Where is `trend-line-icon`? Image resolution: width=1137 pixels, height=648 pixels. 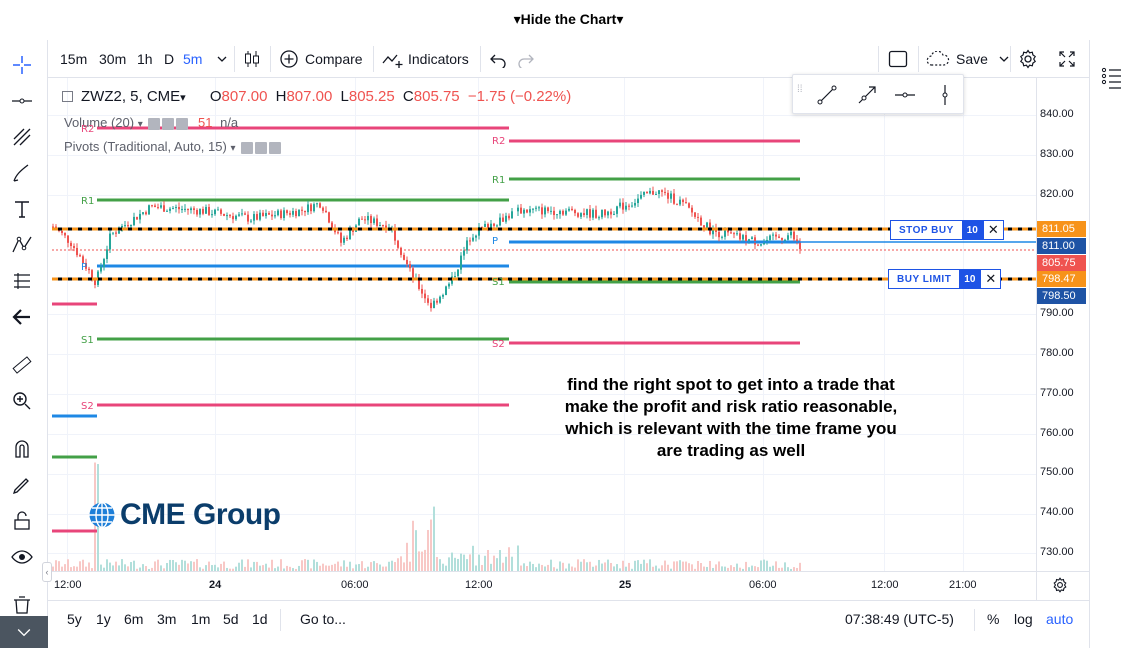 trend-line-icon is located at coordinates (827, 95).